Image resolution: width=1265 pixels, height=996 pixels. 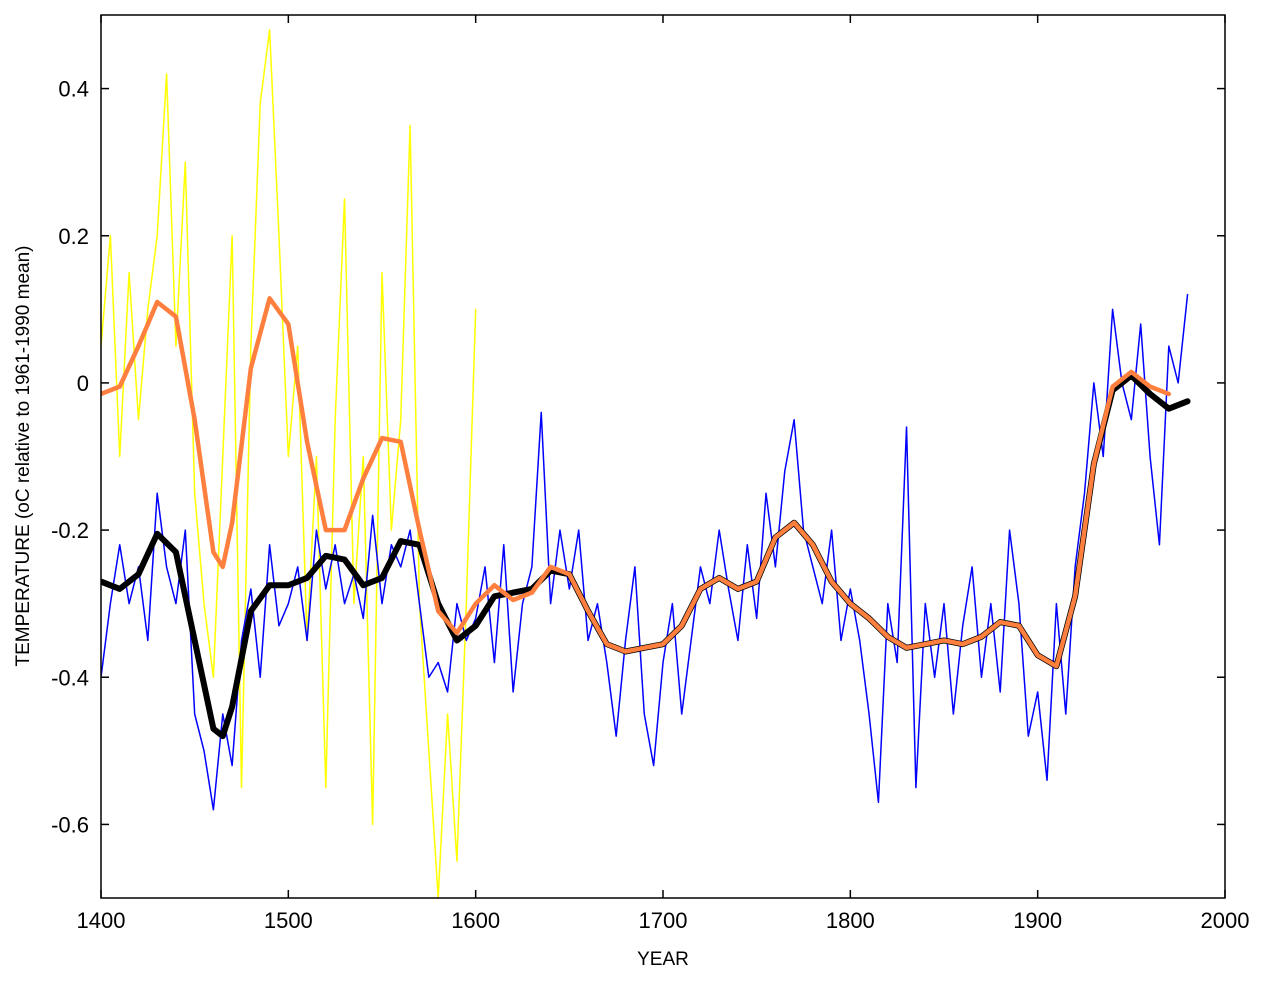 What do you see at coordinates (1225, 920) in the screenshot?
I see `x-tick-label: 2000` at bounding box center [1225, 920].